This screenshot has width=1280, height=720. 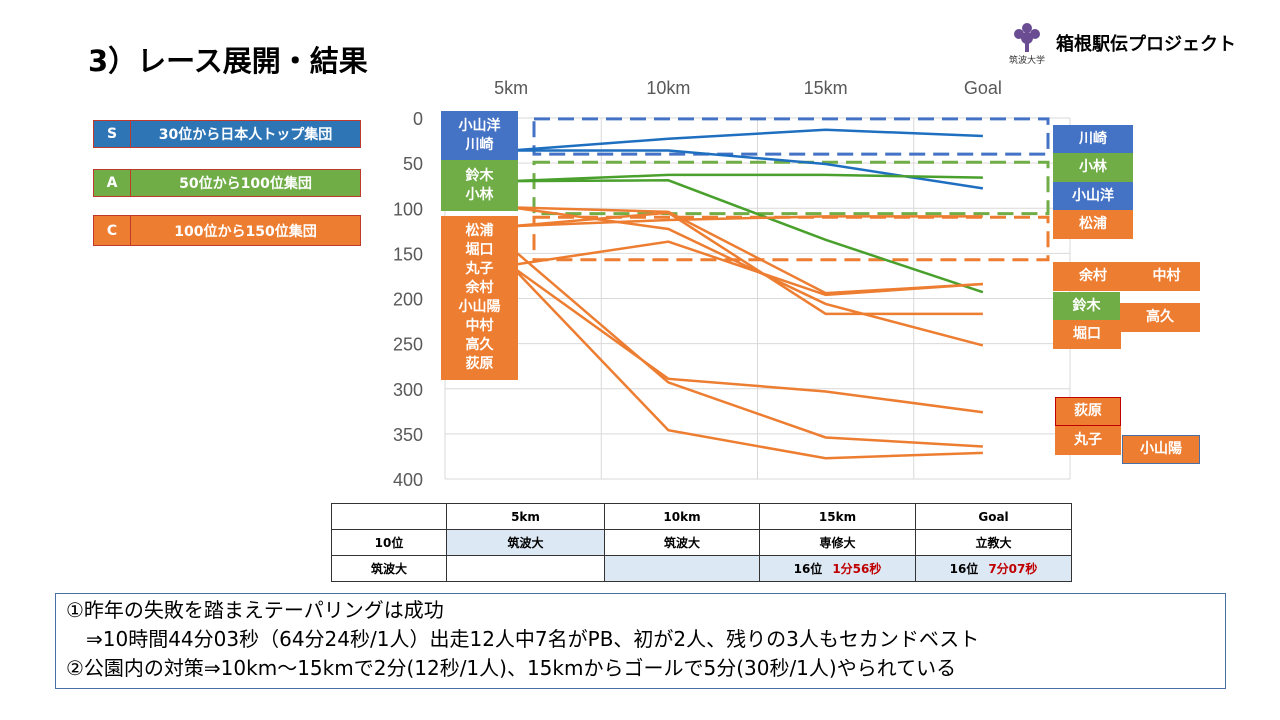 What do you see at coordinates (1093, 196) in the screenshot?
I see `finish-label: 小山洋` at bounding box center [1093, 196].